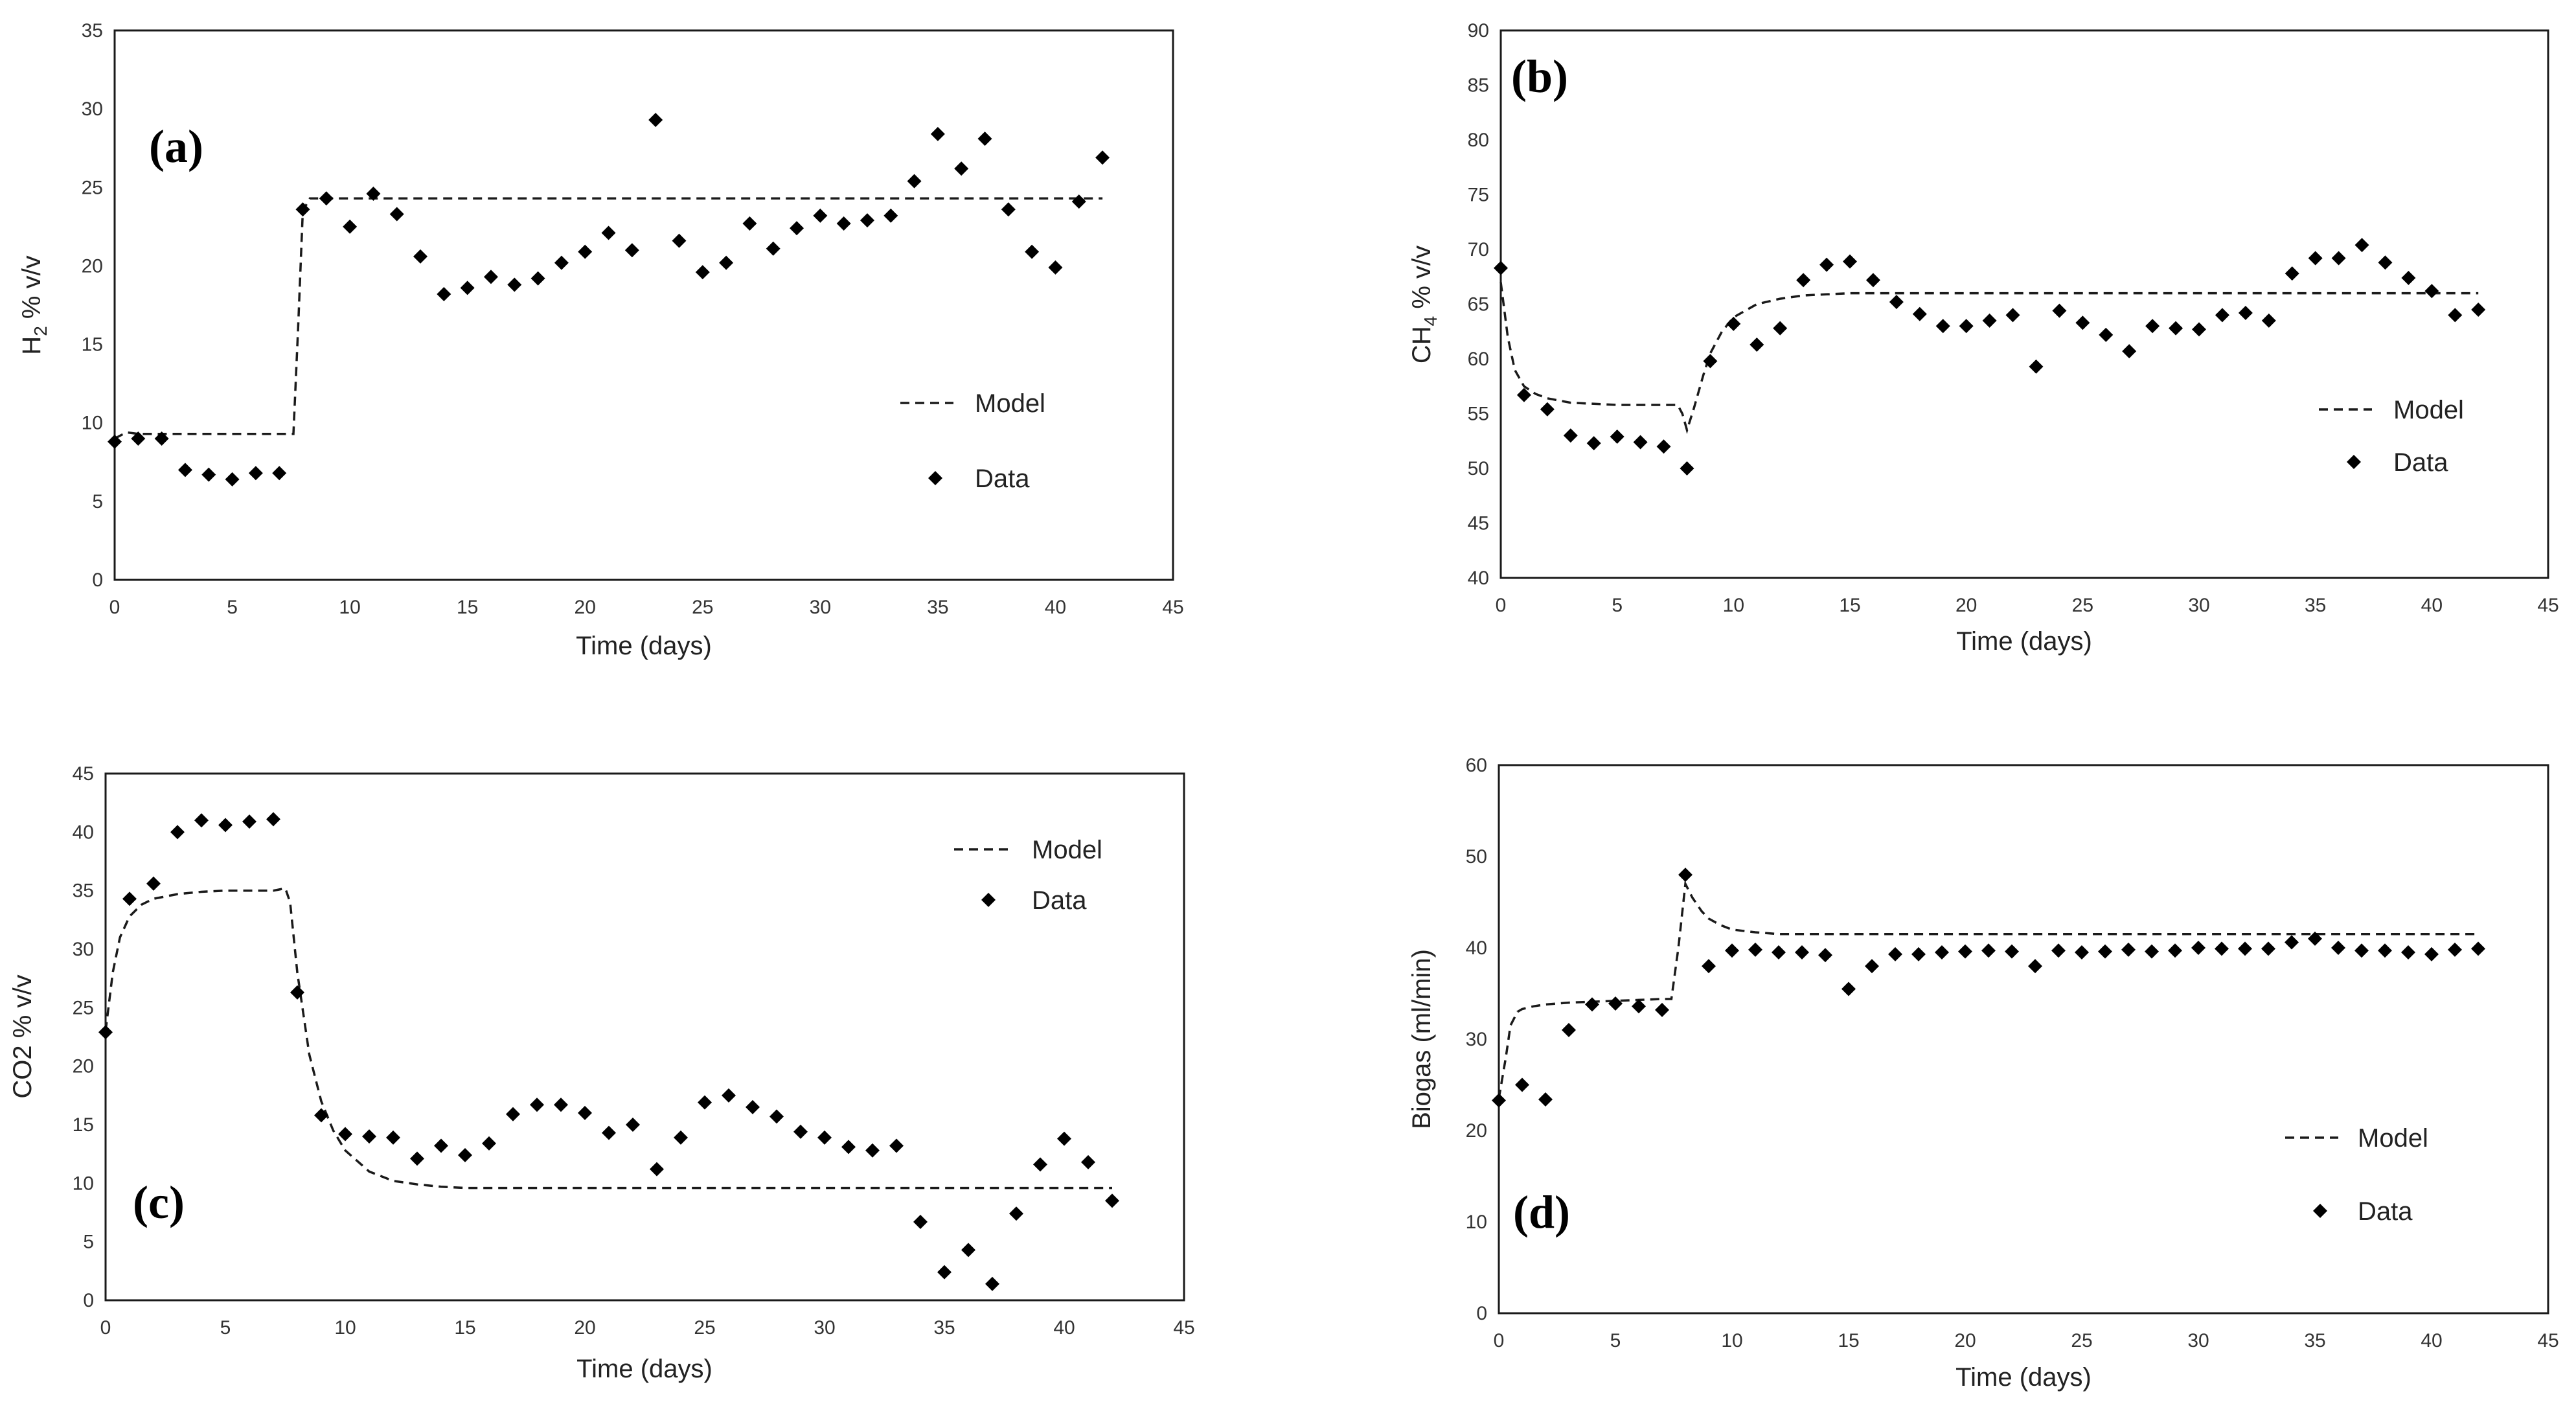  What do you see at coordinates (2082, 605) in the screenshot?
I see `x-tick-label: 25` at bounding box center [2082, 605].